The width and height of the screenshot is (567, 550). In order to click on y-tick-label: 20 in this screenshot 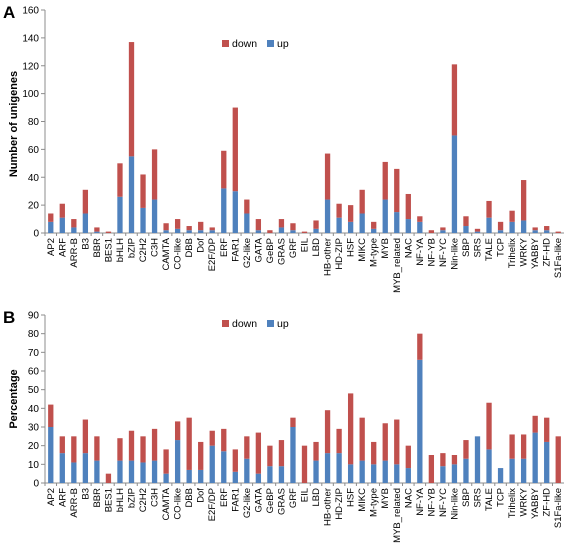, I will do `click(34, 446)`.